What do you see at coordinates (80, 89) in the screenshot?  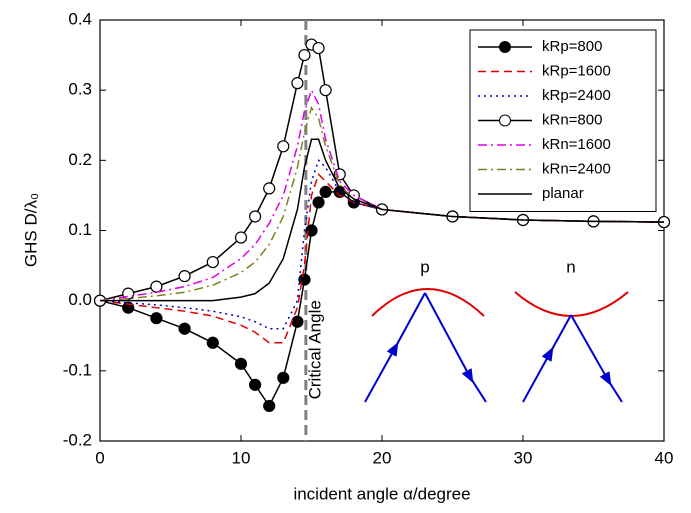 I see `y-tick-label: 0.3` at bounding box center [80, 89].